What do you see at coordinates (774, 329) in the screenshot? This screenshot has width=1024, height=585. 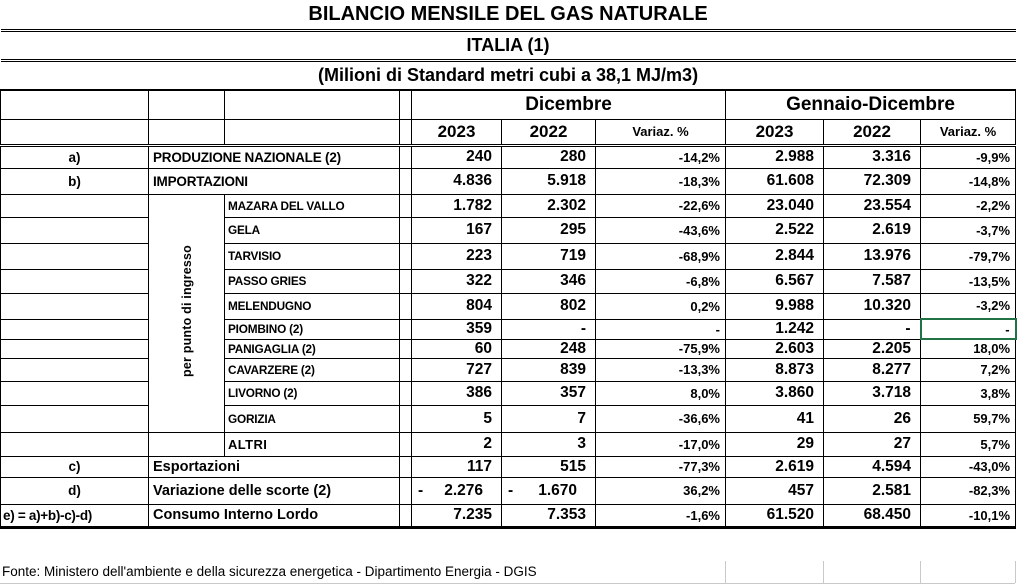 I see `cell-piombino-gen-2023: 1.242` at bounding box center [774, 329].